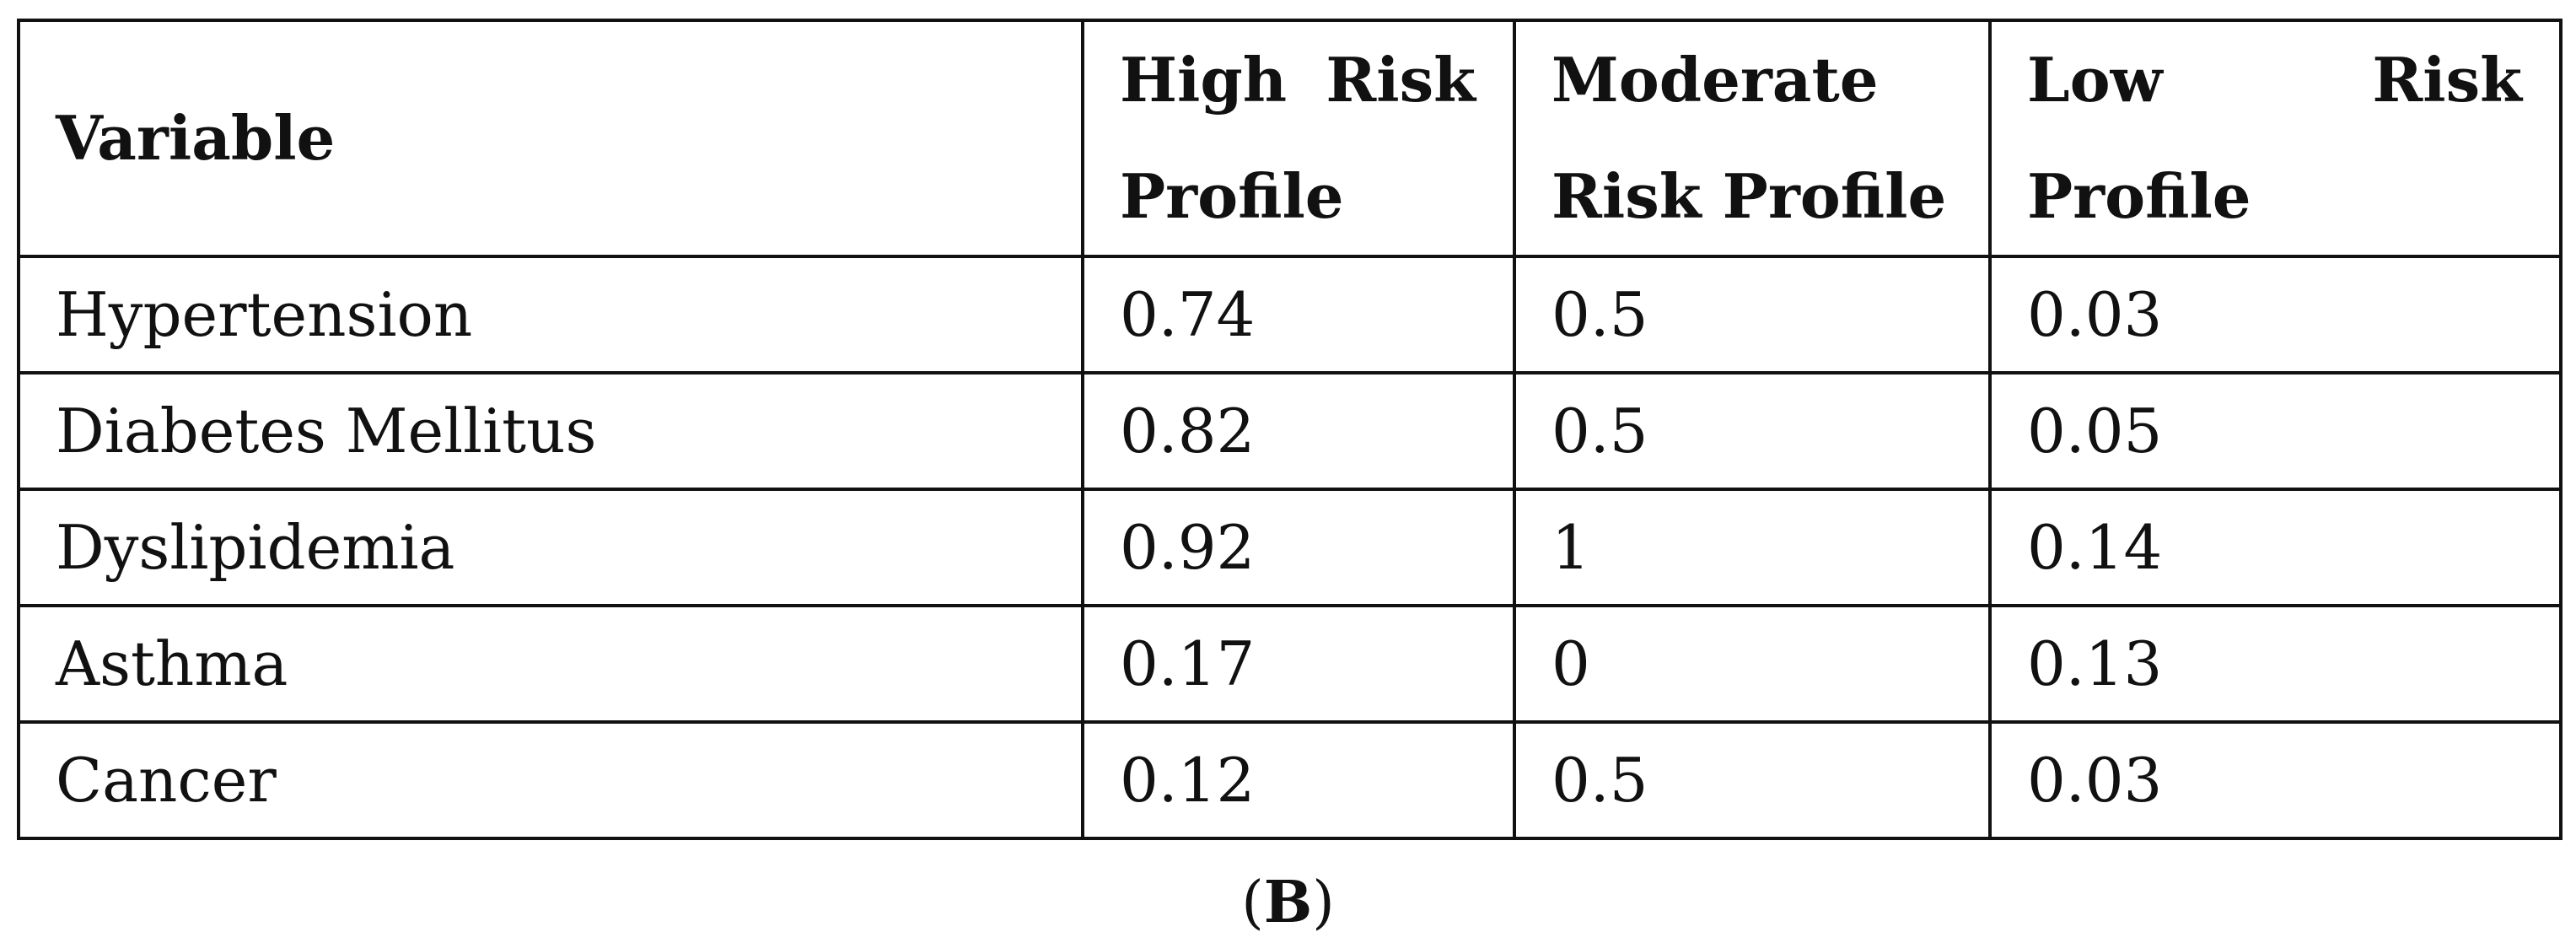 This screenshot has height=943, width=2576. I want to click on header-low-line2: Profile, so click(2139, 196).